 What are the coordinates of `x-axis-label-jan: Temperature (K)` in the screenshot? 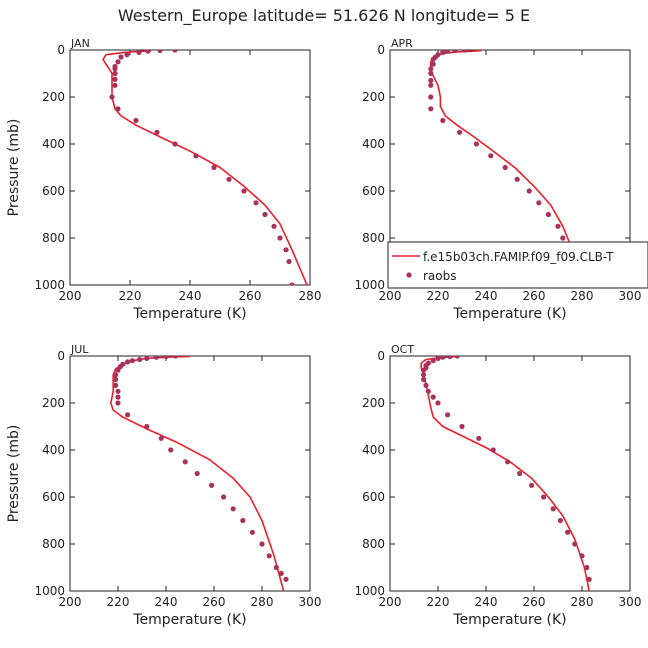 It's located at (189, 314).